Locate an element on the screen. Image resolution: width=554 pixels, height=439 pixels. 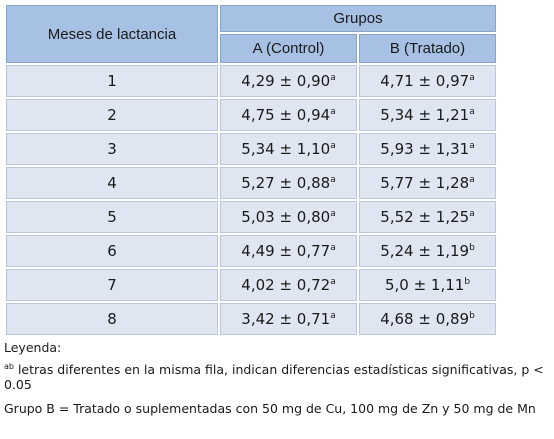
cell-group-b: 5,52 ± 1,25a is located at coordinates (427, 217).